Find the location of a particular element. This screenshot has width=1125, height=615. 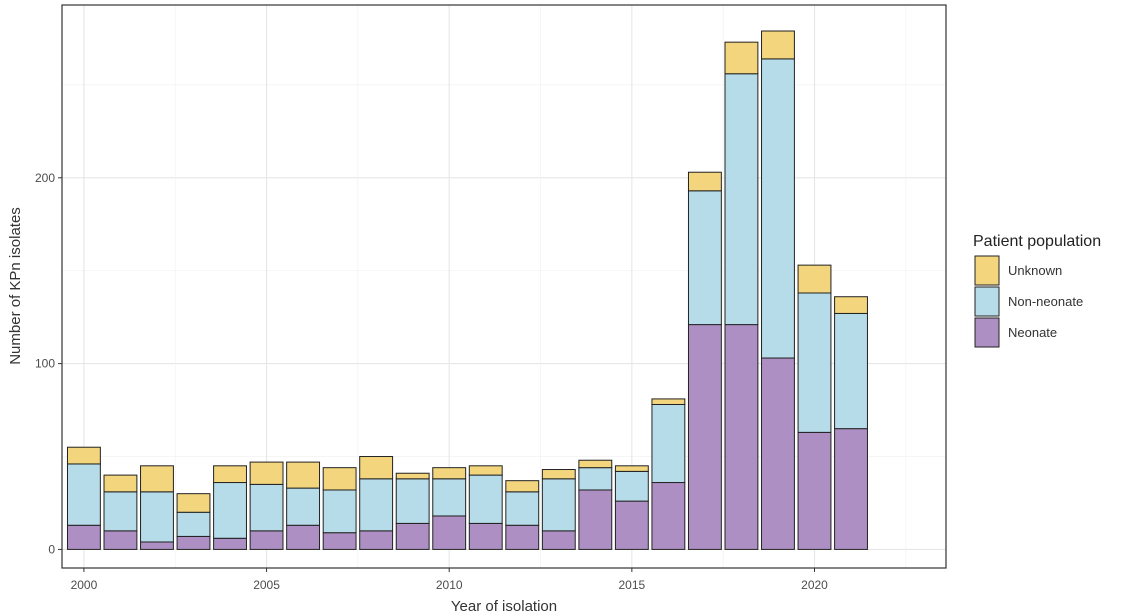

bar-segment-neonate-2012 is located at coordinates (522, 537).